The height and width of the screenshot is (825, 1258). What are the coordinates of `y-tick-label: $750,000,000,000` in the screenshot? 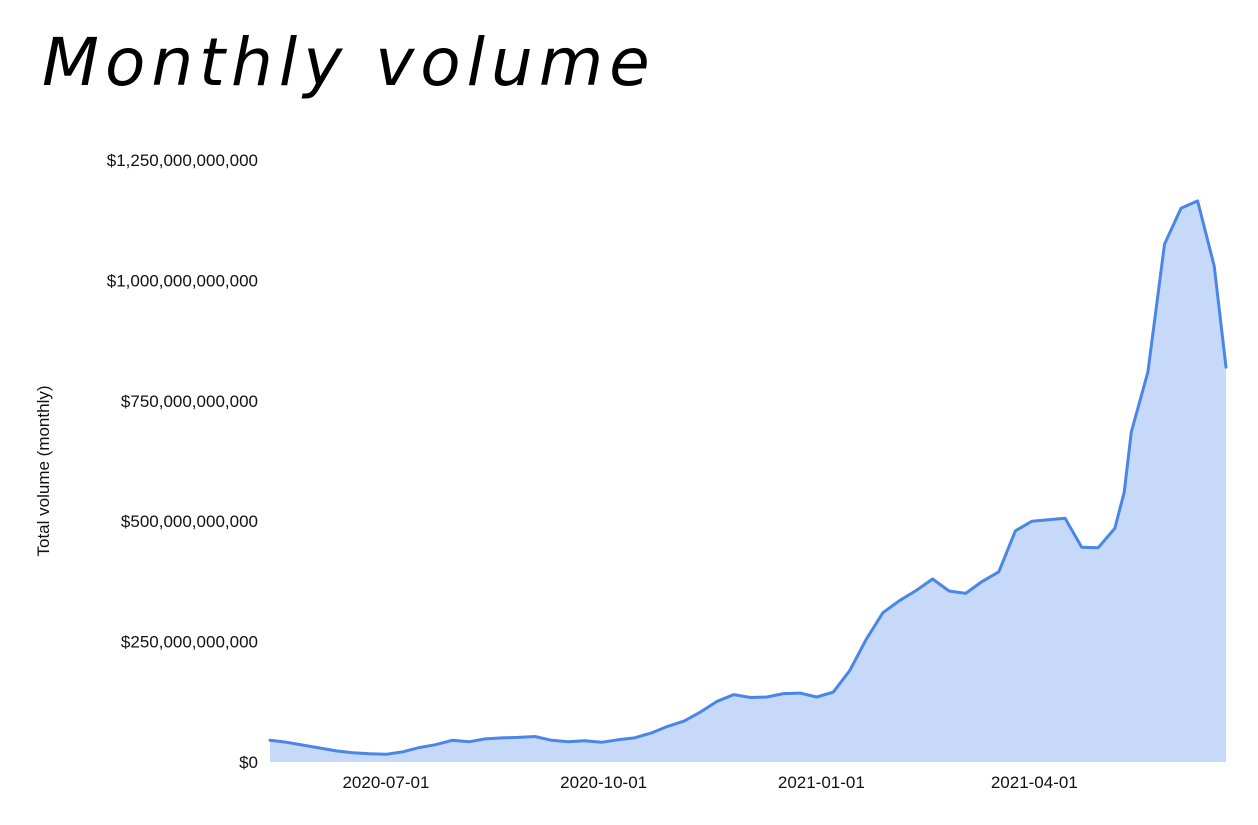 It's located at (189, 401).